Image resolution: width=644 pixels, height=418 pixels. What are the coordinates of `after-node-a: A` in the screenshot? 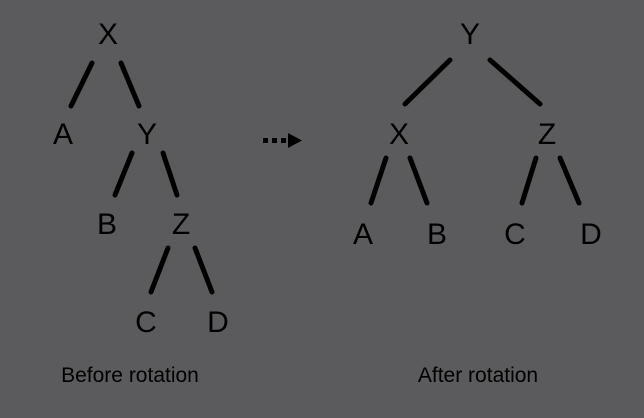 It's located at (363, 234).